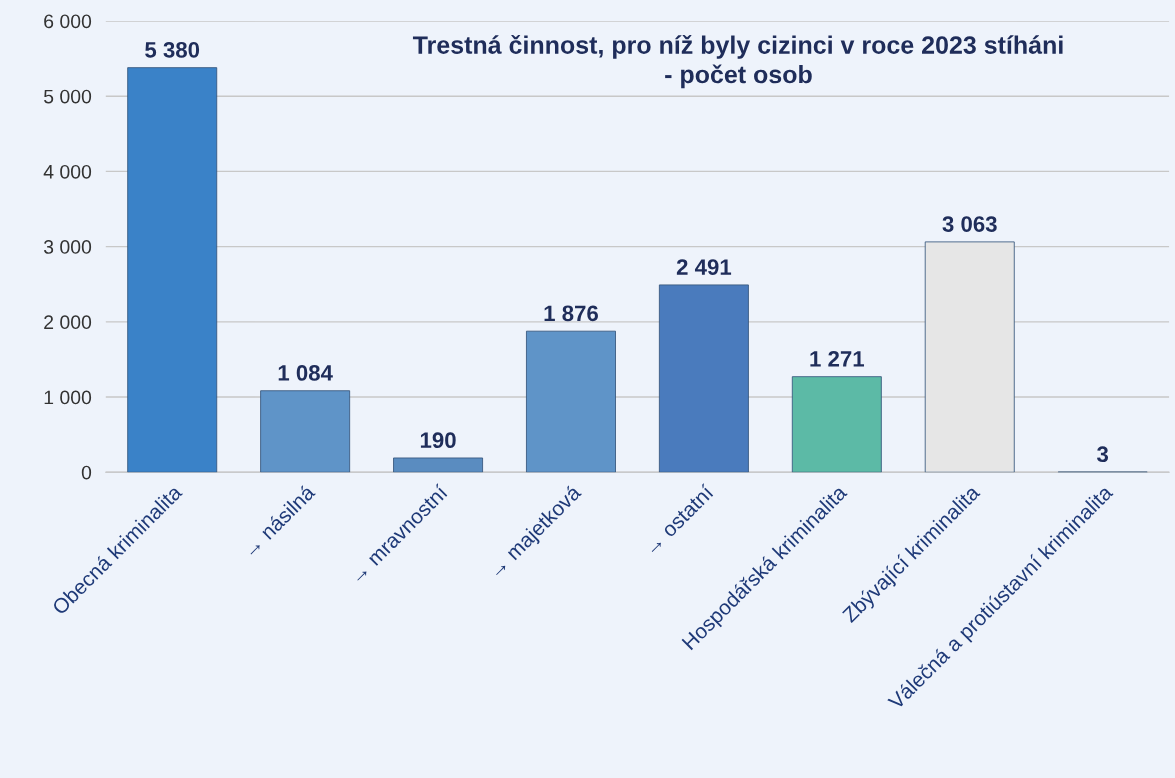  Describe the element at coordinates (305, 373) in the screenshot. I see `data-label: 1 084` at that location.